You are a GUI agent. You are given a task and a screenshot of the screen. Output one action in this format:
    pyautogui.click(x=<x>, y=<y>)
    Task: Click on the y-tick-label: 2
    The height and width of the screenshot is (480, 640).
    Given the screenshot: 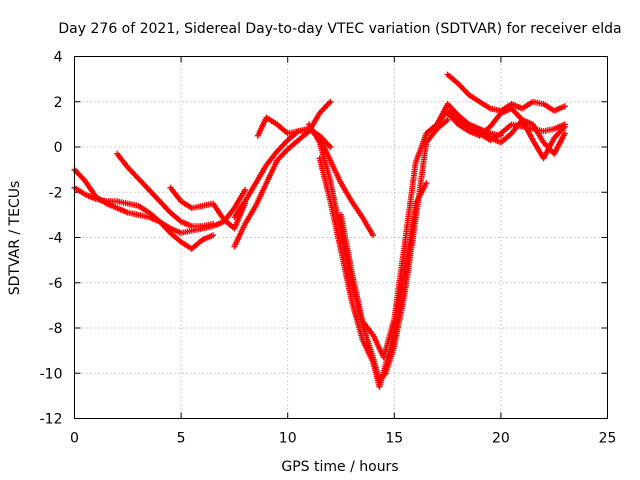 What is the action you would take?
    pyautogui.click(x=58, y=103)
    